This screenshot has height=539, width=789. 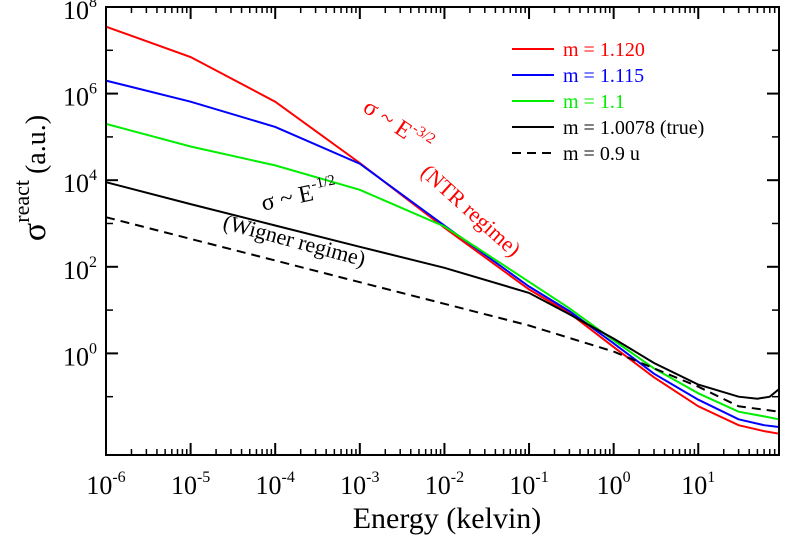 I want to click on y-tick-label-1: 10², so click(x=80, y=269).